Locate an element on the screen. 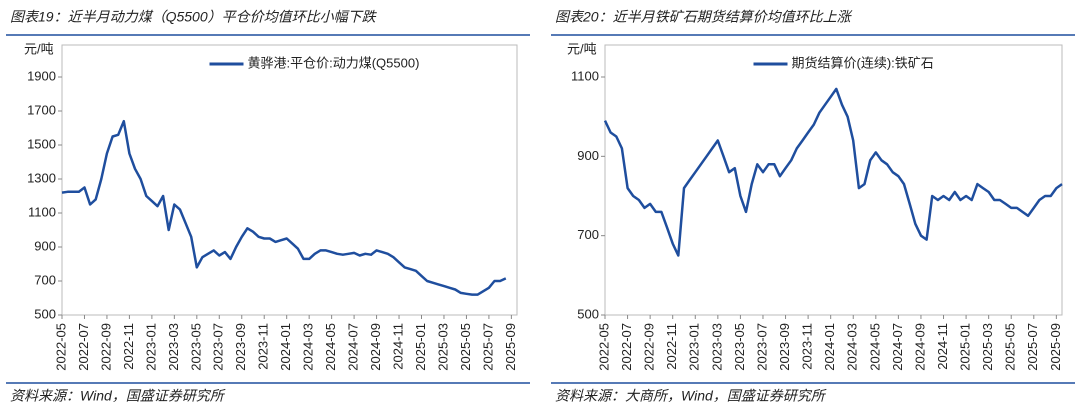 The height and width of the screenshot is (415, 1080). legend-label: 黄骅港:平仓价:动力煤(Q5500) is located at coordinates (334, 62).